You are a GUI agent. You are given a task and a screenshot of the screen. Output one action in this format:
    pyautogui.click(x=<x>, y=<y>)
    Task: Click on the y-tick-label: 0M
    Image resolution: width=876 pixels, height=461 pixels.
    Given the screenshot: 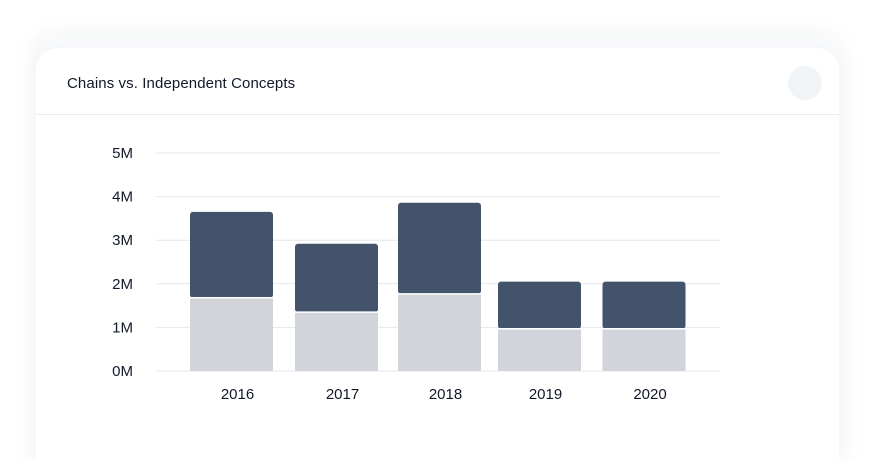 What is the action you would take?
    pyautogui.click(x=122, y=371)
    